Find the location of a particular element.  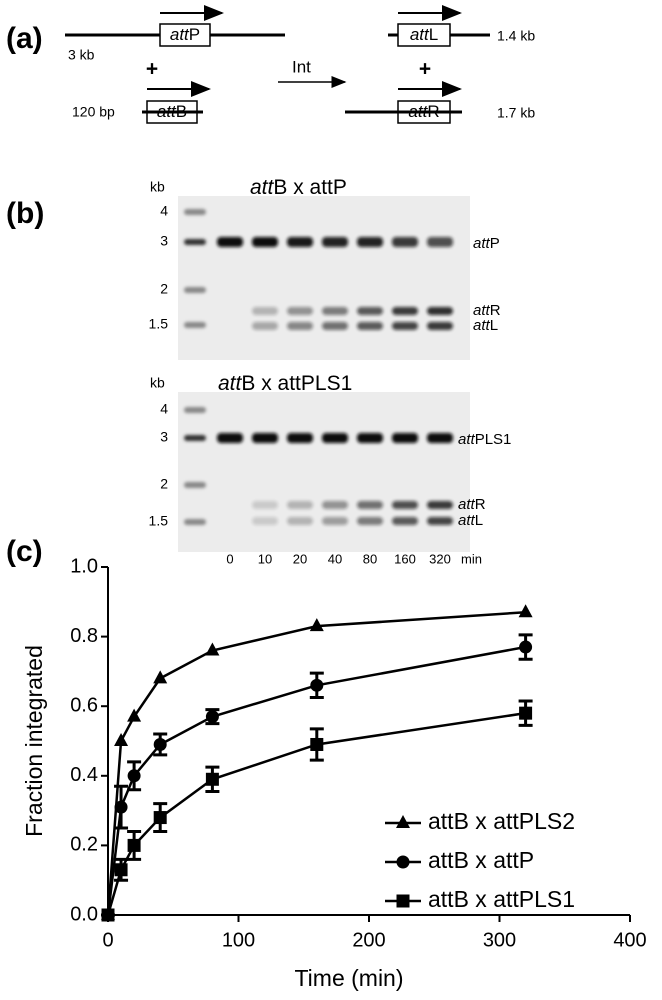

legend-label: attB x attPLS1 is located at coordinates (501, 899).